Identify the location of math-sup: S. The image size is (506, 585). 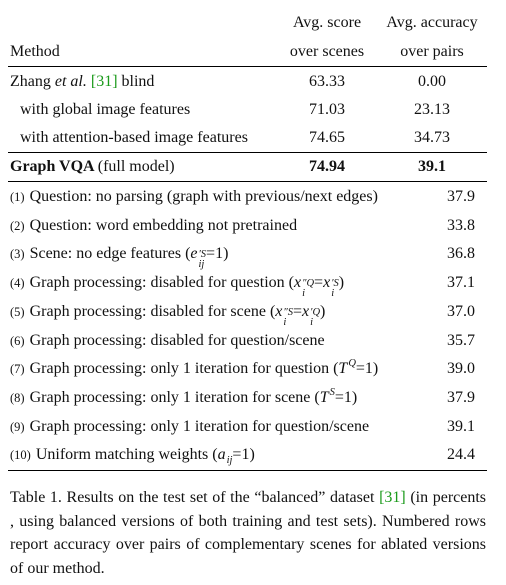
(332, 392).